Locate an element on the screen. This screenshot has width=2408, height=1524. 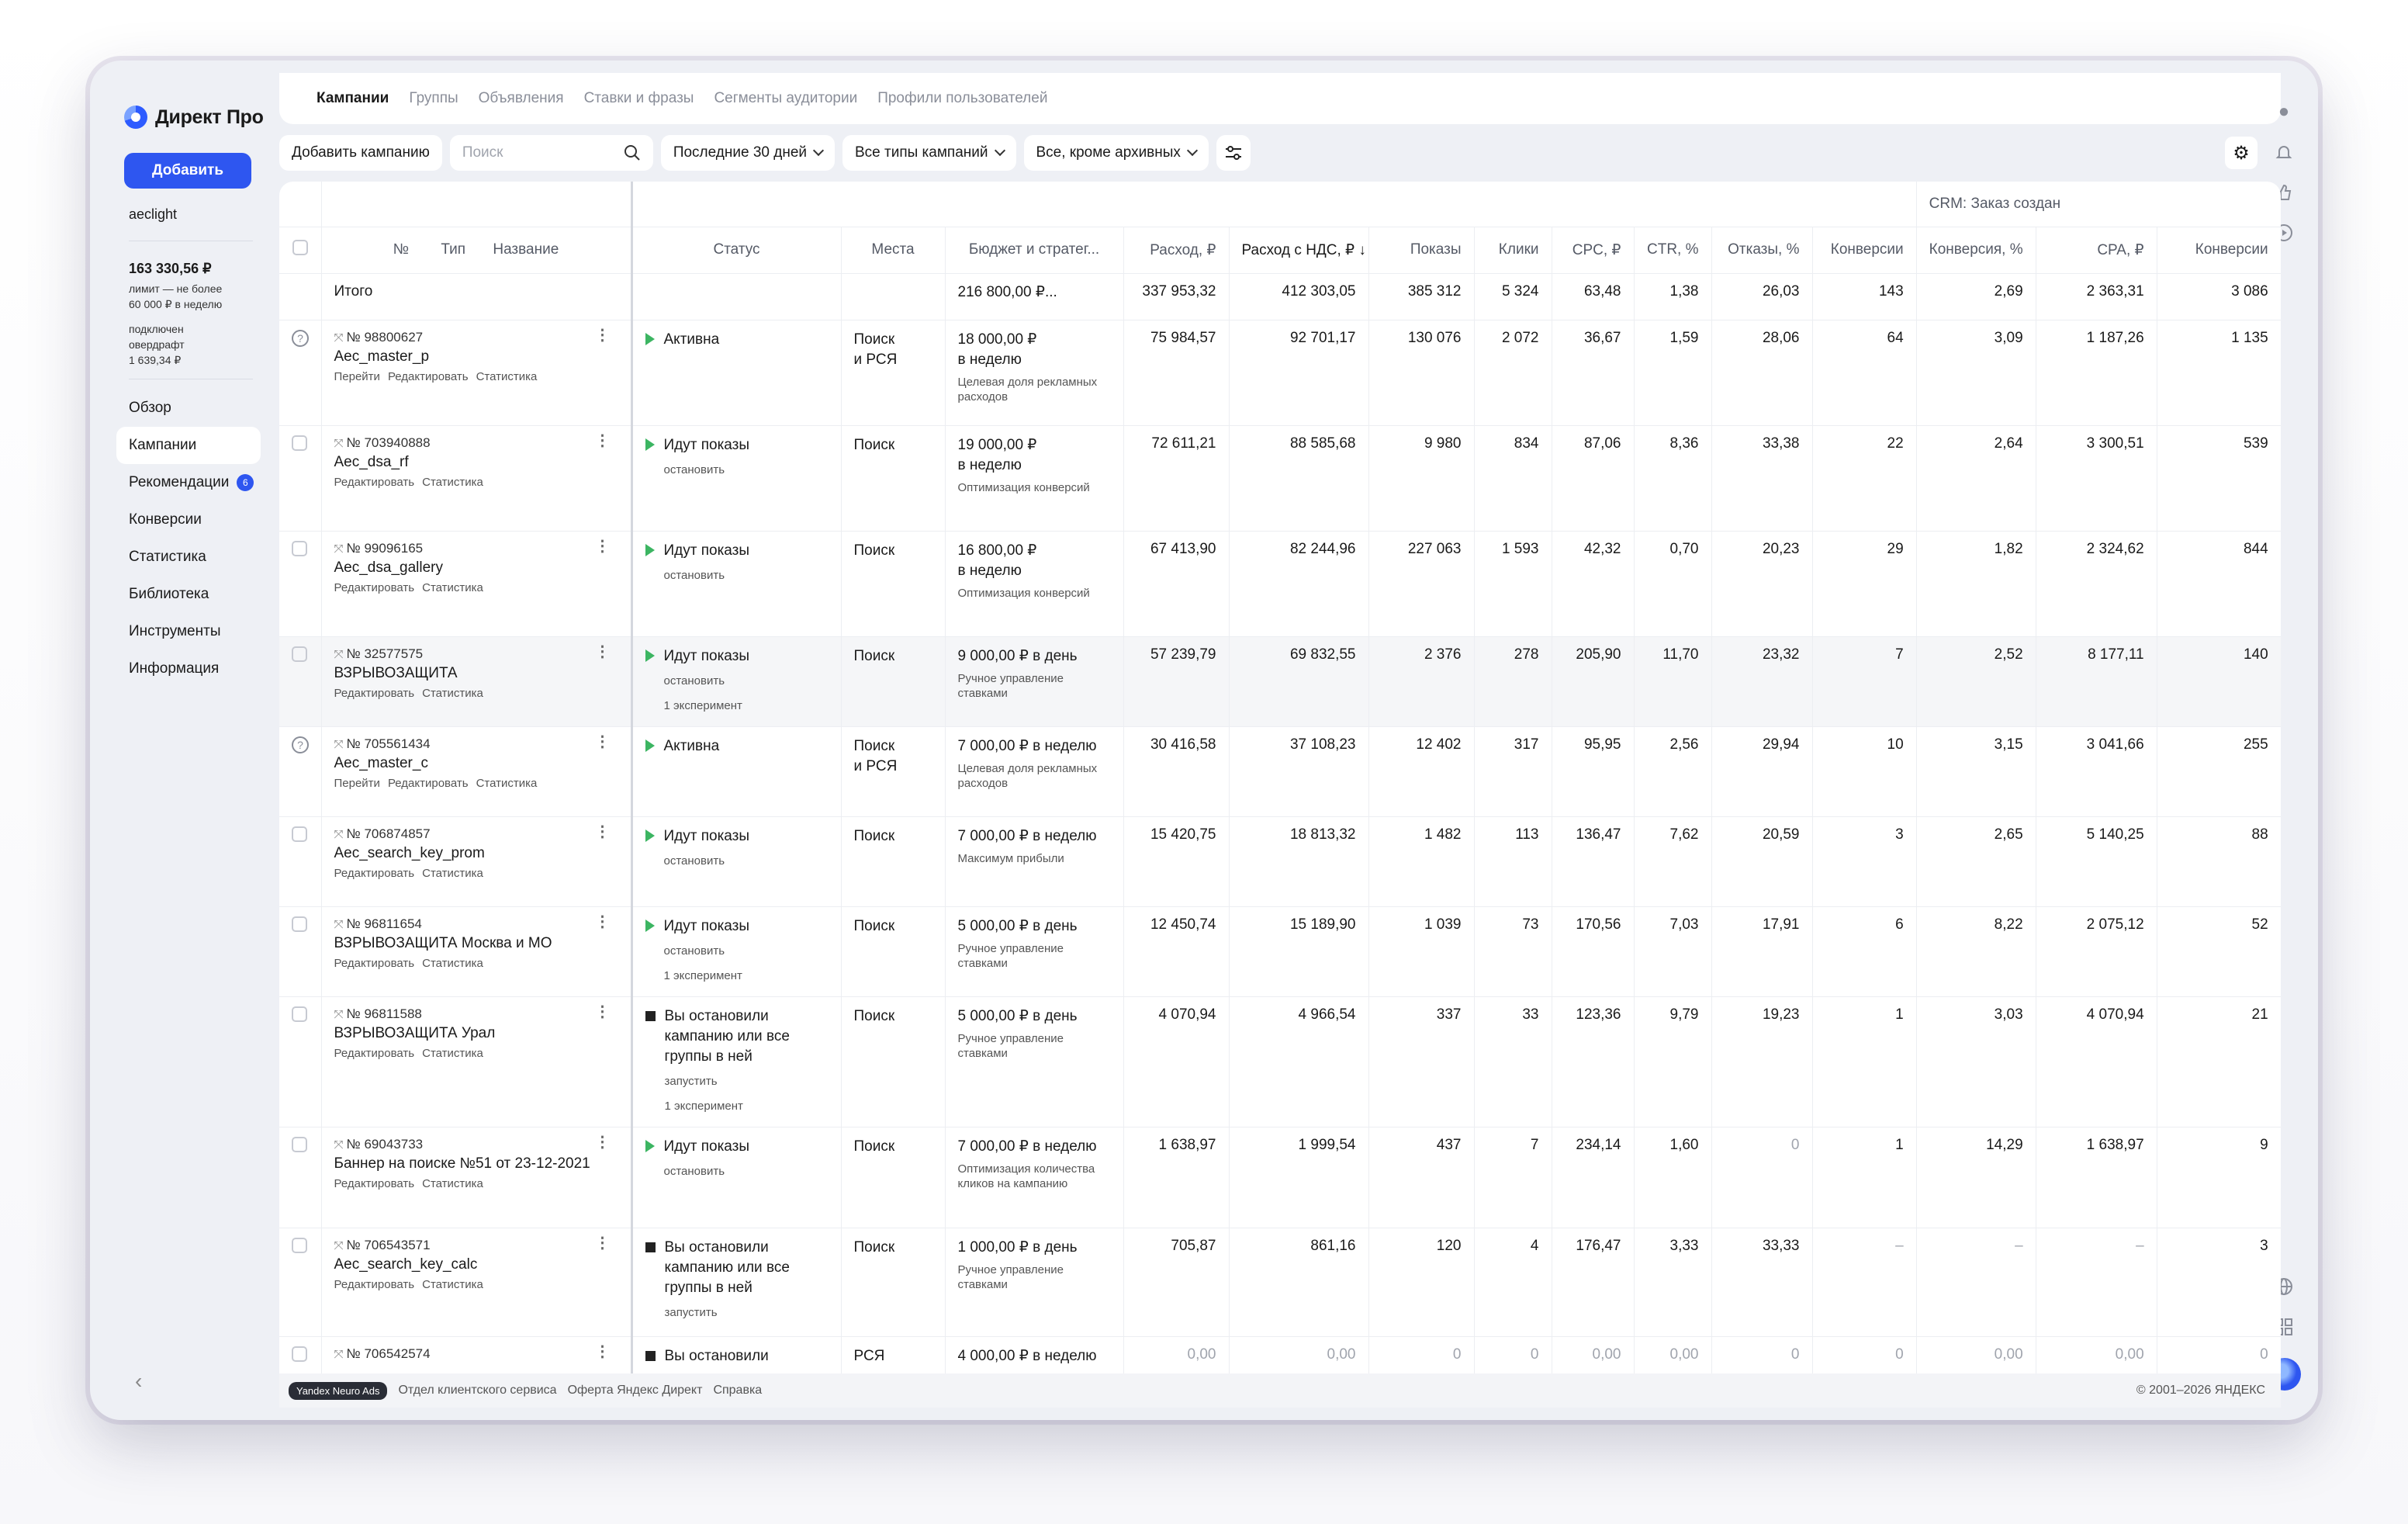
collapse-sidebar-icon: ‹ is located at coordinates (139, 1381).